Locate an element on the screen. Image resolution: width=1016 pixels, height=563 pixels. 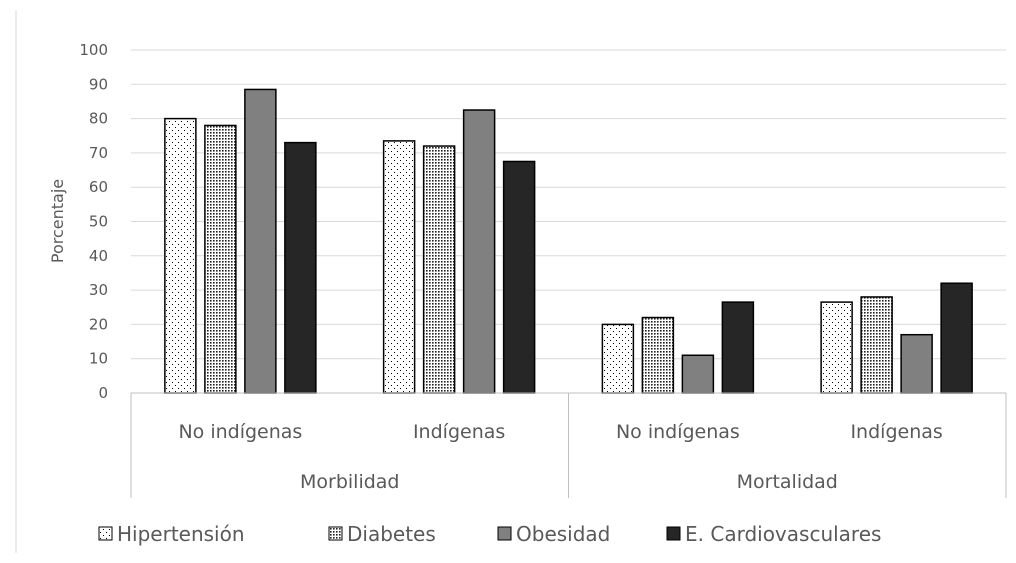
legend-item: E. Cardiovasculares is located at coordinates (773, 534).